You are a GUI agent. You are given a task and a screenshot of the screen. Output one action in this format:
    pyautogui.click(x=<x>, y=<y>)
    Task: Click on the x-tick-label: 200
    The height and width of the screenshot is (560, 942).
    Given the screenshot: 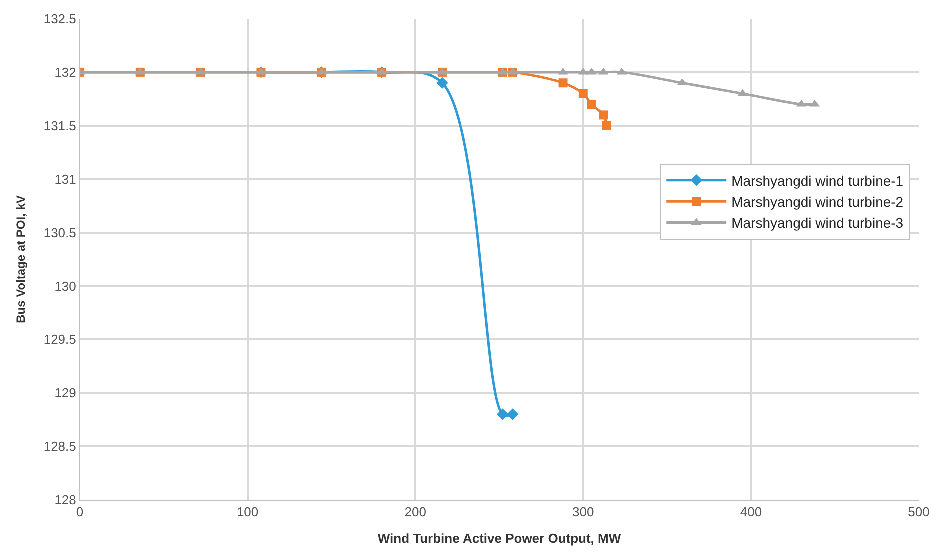 What is the action you would take?
    pyautogui.click(x=415, y=512)
    